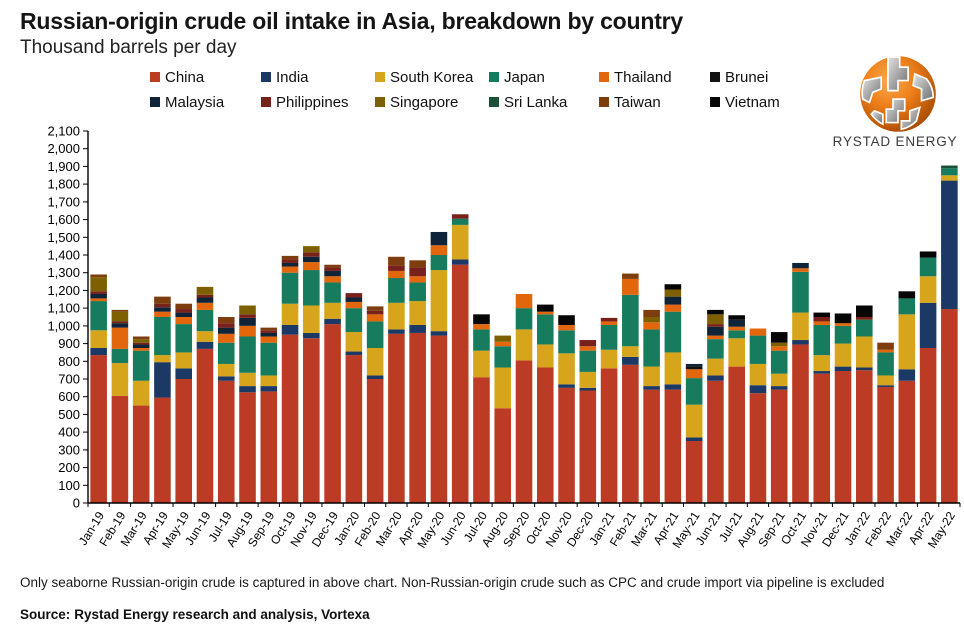 The width and height of the screenshot is (964, 644). I want to click on legend-label: Sri Lanka, so click(536, 102).